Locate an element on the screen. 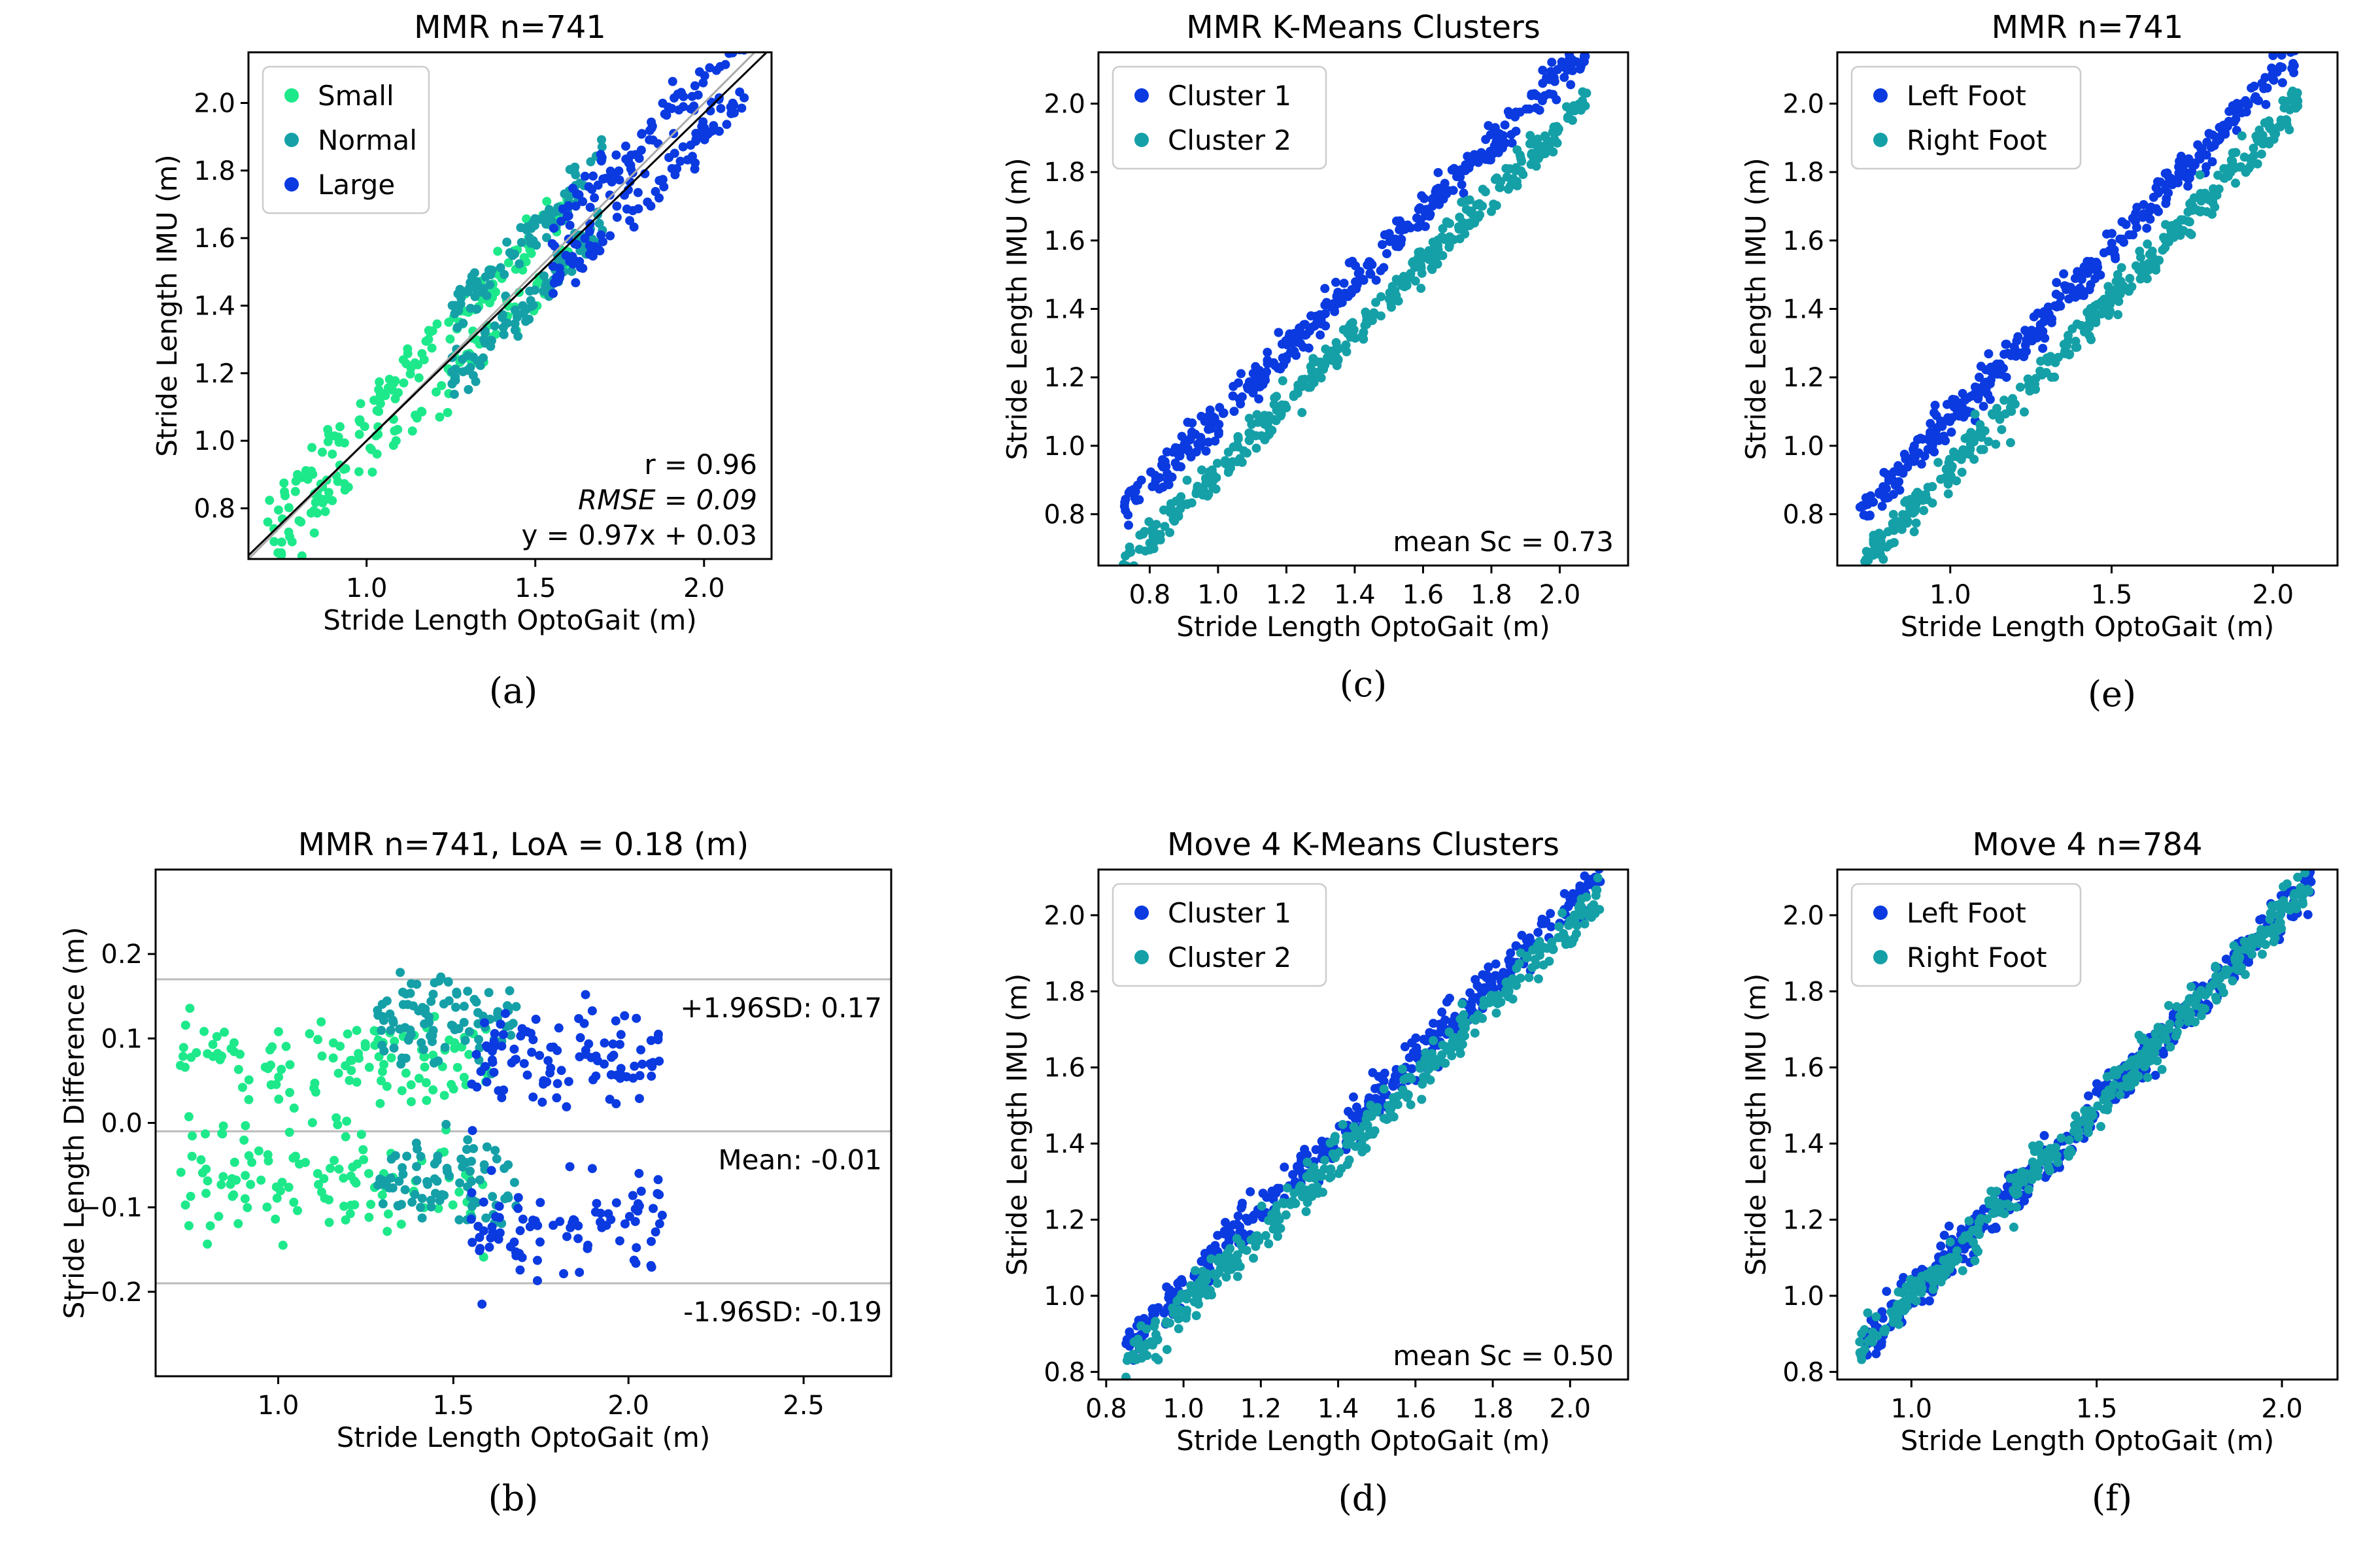  x-tick-label: 2.0 is located at coordinates (628, 1406).